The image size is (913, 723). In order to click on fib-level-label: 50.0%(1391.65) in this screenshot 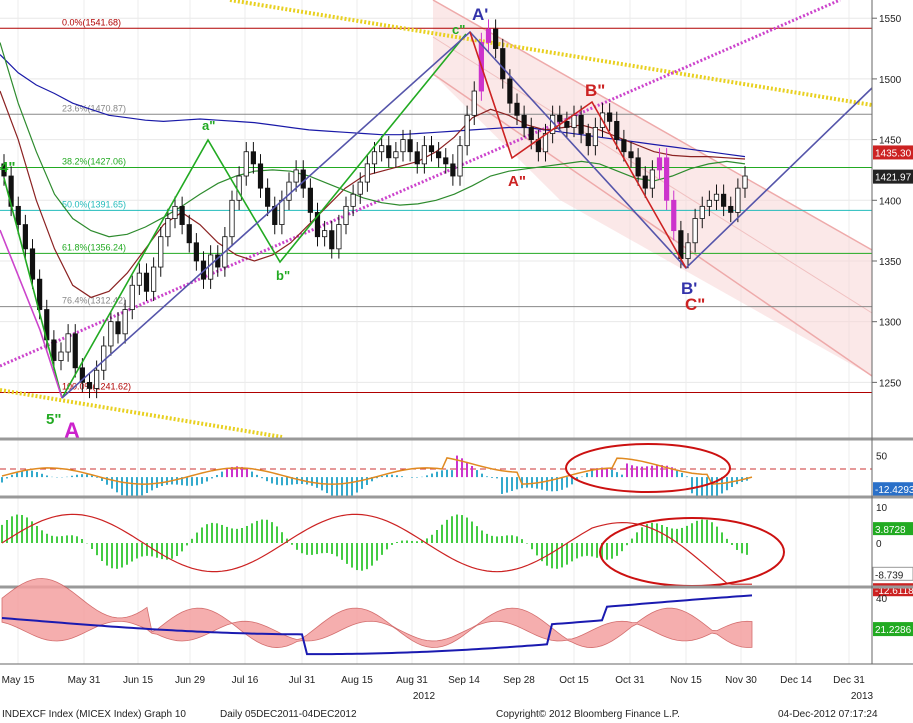, I will do `click(94, 204)`.